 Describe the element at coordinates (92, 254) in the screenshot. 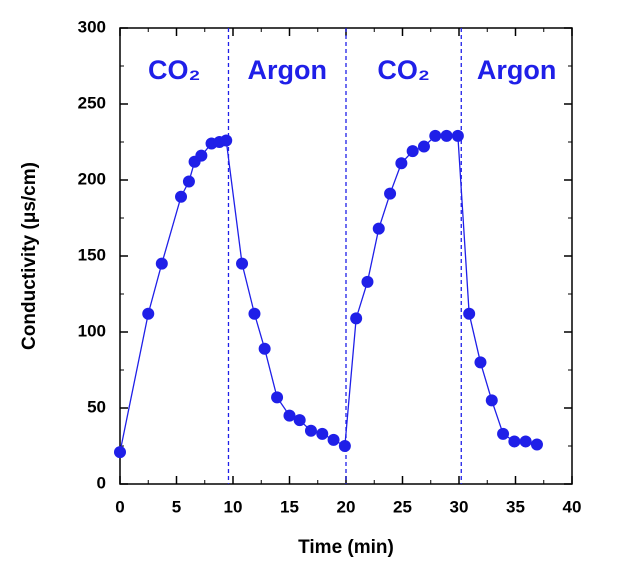

I see `y-tick-label: 150` at that location.